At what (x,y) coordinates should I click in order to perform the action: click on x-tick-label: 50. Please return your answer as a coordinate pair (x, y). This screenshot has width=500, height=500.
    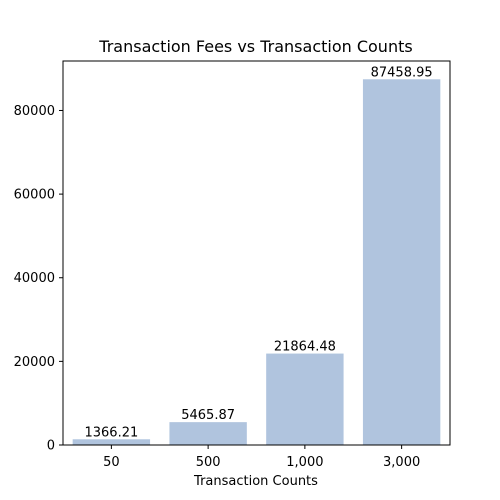
    Looking at the image, I should click on (111, 462).